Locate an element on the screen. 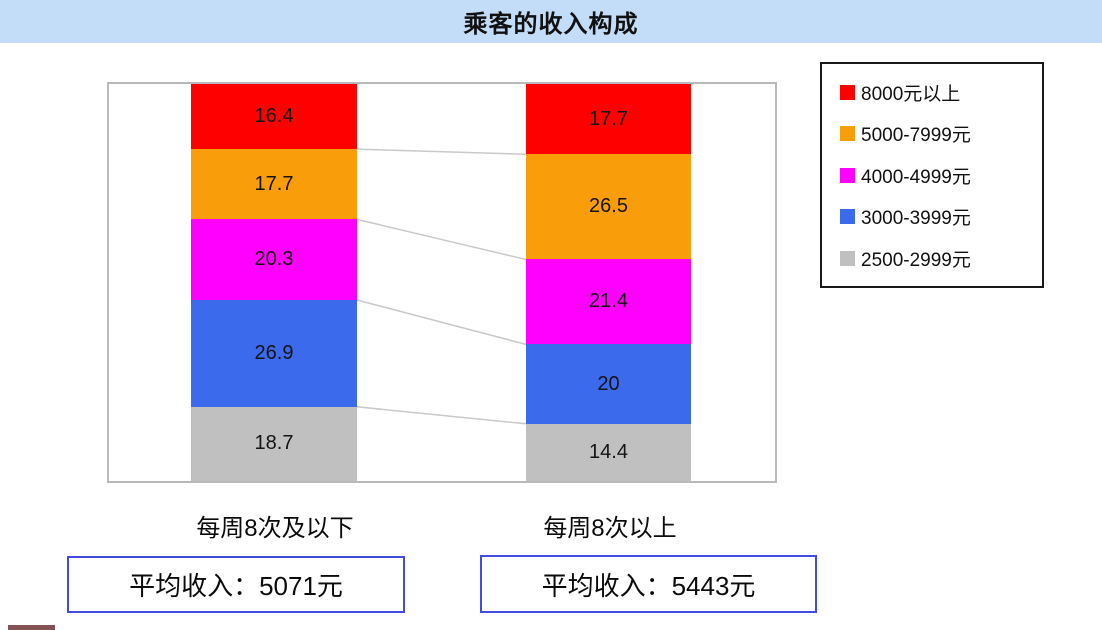  stacked-bar: 17.7 26.5 21.4 20 14.4 is located at coordinates (608, 282).